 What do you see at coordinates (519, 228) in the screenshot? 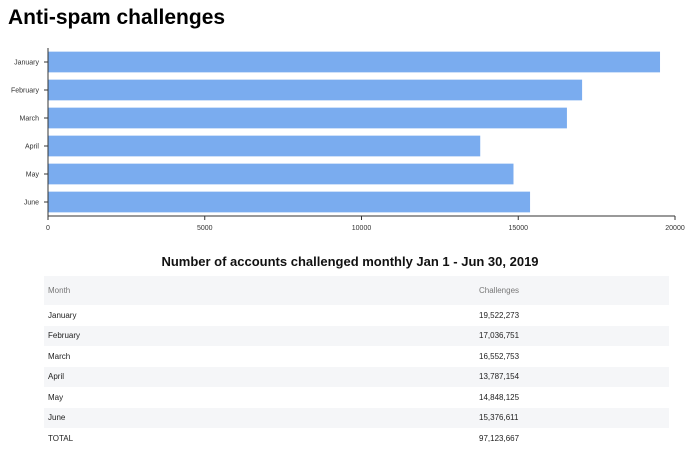
I see `x-tick-label: 15000` at bounding box center [519, 228].